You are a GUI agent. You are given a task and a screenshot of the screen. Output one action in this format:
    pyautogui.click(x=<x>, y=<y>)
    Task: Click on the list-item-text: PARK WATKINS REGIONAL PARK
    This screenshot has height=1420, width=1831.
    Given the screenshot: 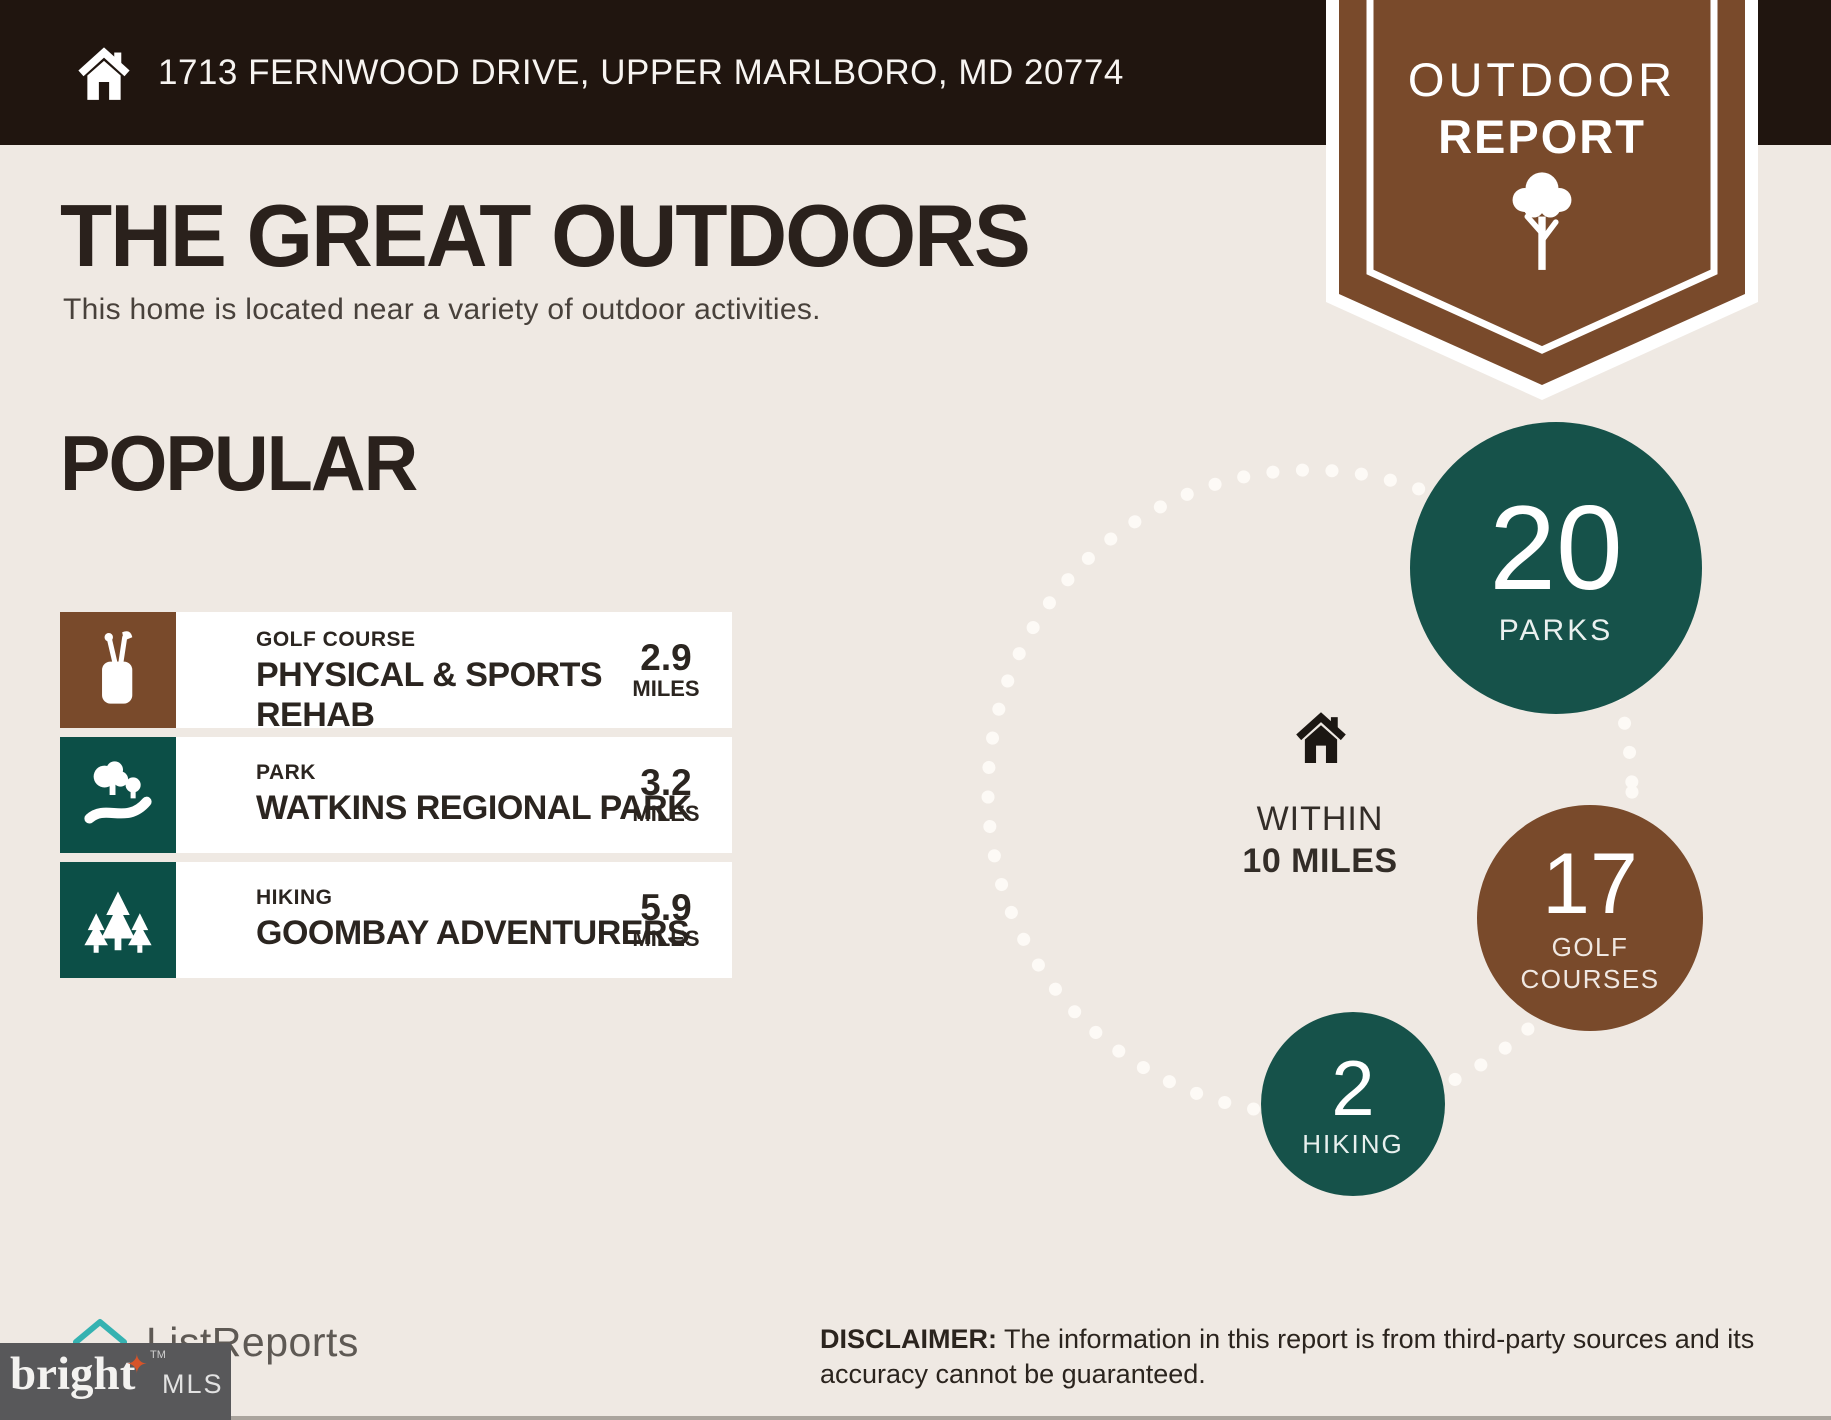 What is the action you would take?
    pyautogui.click(x=474, y=795)
    